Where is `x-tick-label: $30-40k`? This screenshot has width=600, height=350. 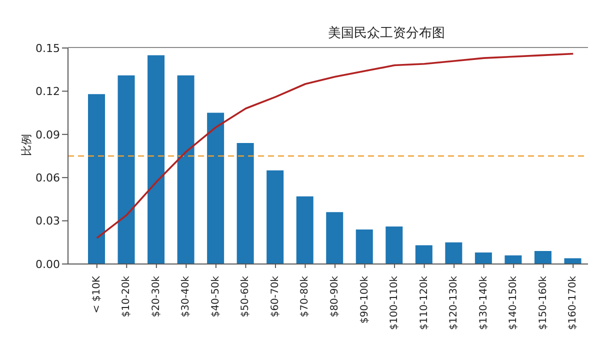
x-tick-label: $30-40k is located at coordinates (186, 297).